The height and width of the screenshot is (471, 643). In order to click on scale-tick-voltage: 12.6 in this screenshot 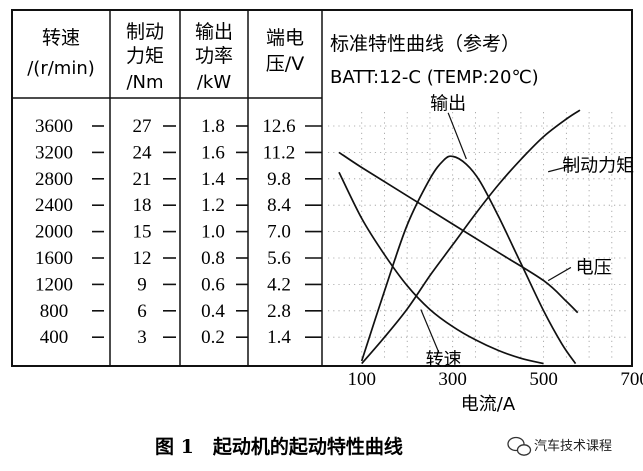, I will do `click(278, 126)`.